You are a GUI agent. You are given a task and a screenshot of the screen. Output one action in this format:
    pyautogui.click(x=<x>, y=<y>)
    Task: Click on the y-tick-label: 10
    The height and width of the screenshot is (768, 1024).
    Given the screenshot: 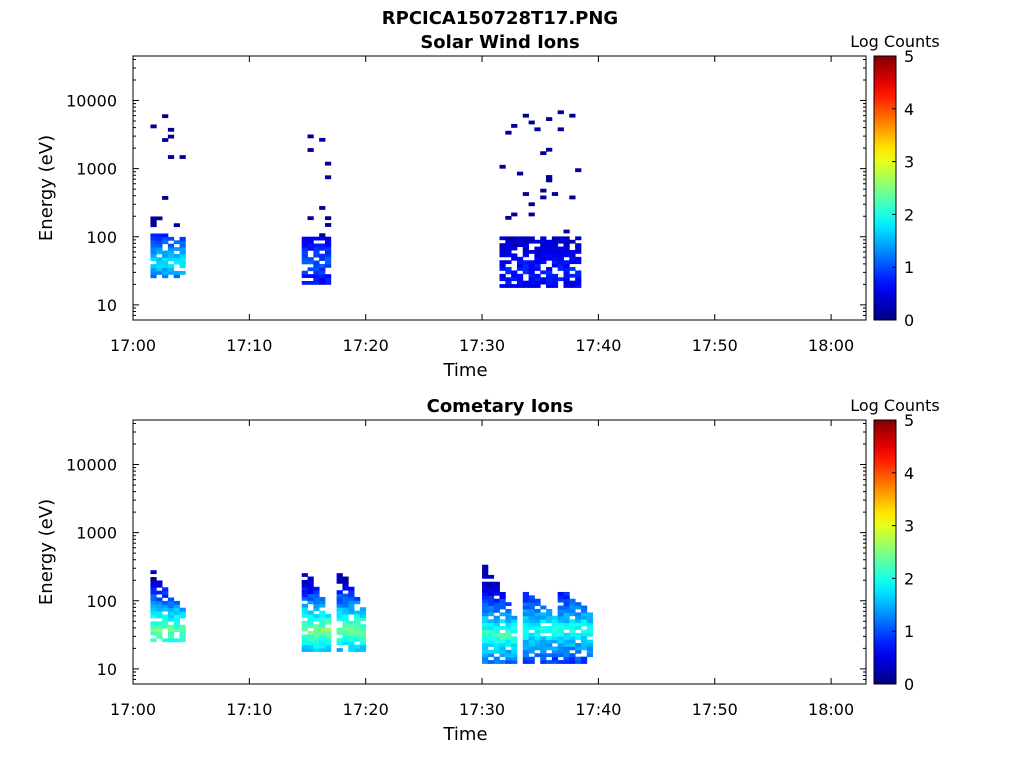 What is the action you would take?
    pyautogui.click(x=107, y=669)
    